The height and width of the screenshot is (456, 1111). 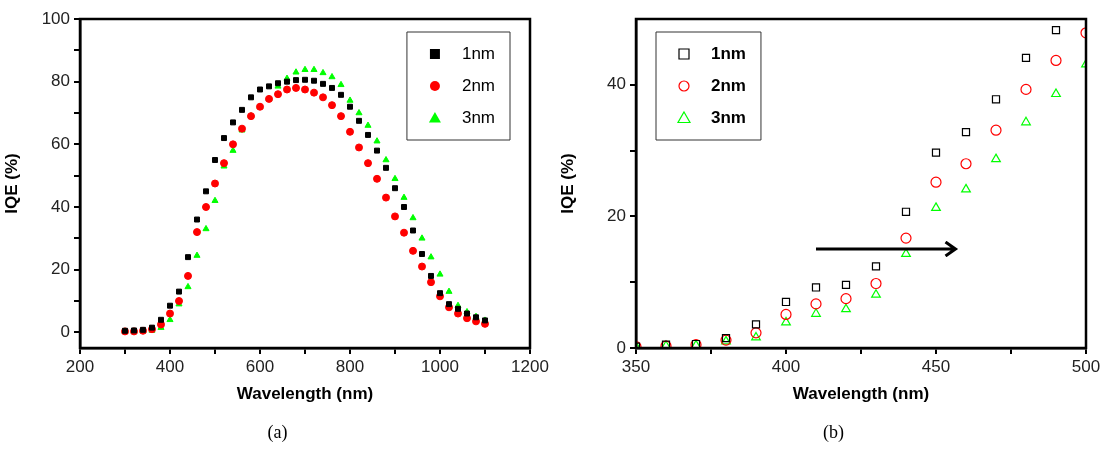 What do you see at coordinates (530, 366) in the screenshot?
I see `x-tick-label: 1200` at bounding box center [530, 366].